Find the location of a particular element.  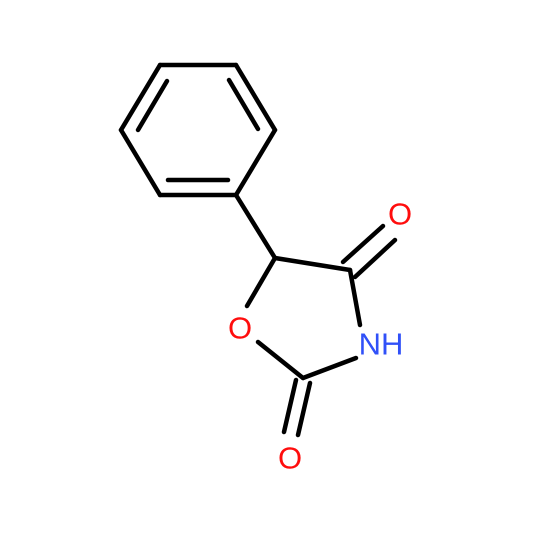

oxazolidinedione-ring is located at coordinates (315, 315).